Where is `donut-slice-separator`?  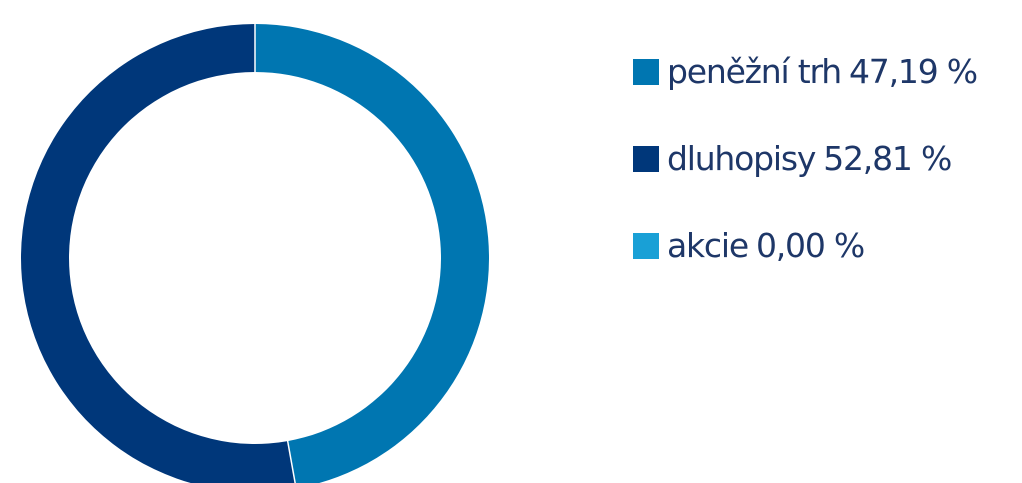
donut-slice-separator is located at coordinates (291, 461).